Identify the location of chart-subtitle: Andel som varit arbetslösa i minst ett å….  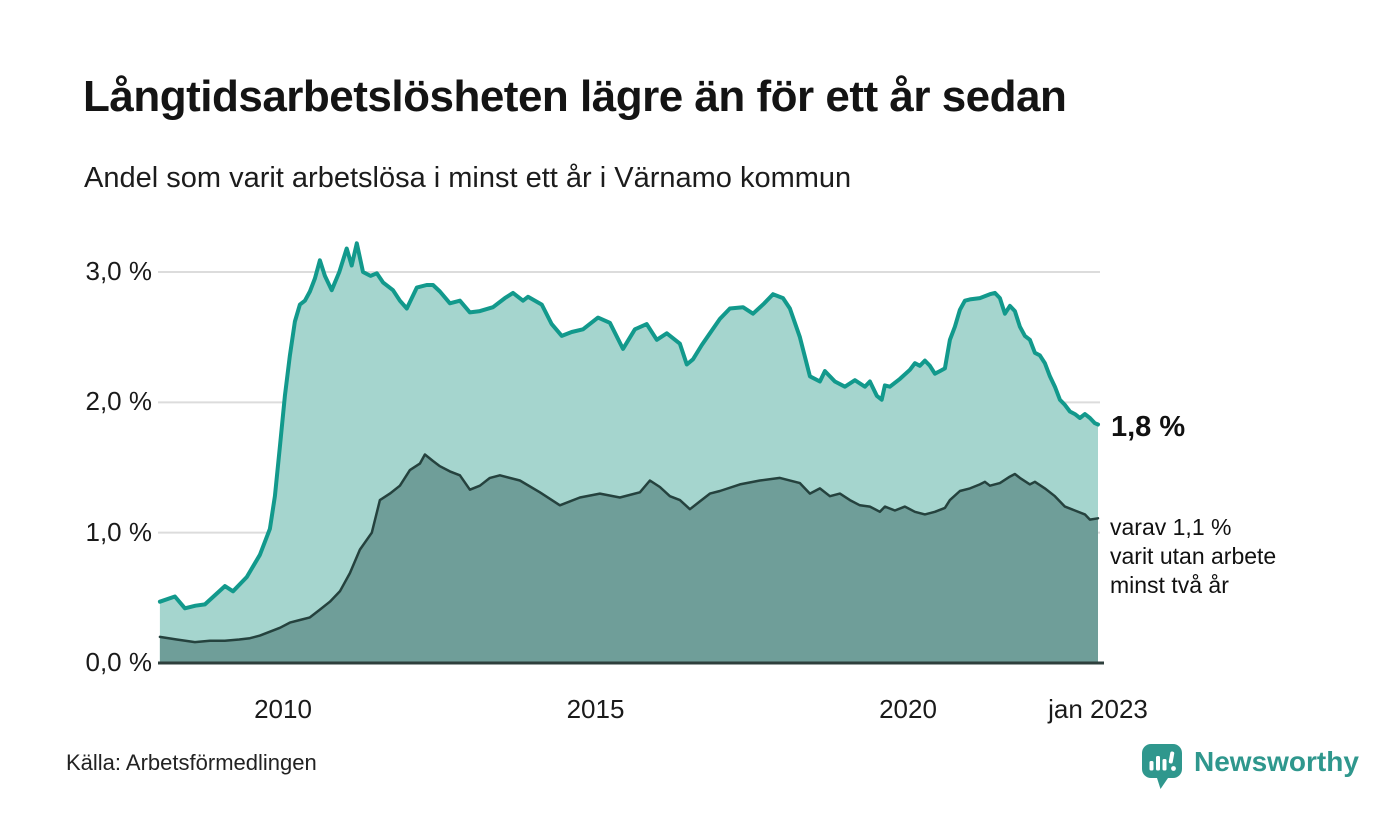
(468, 178).